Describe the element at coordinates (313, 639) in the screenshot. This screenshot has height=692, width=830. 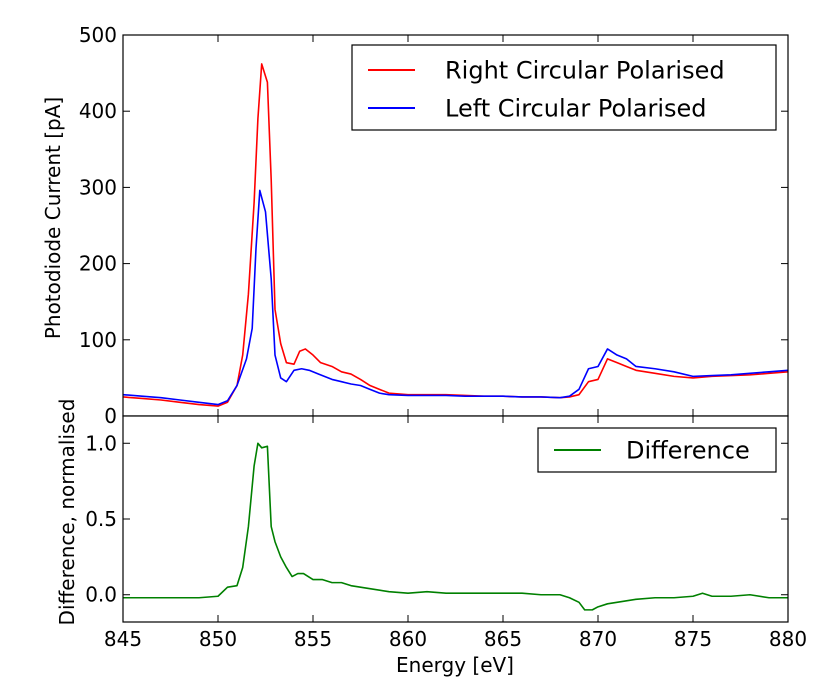
I see `x-tick-label: 855` at that location.